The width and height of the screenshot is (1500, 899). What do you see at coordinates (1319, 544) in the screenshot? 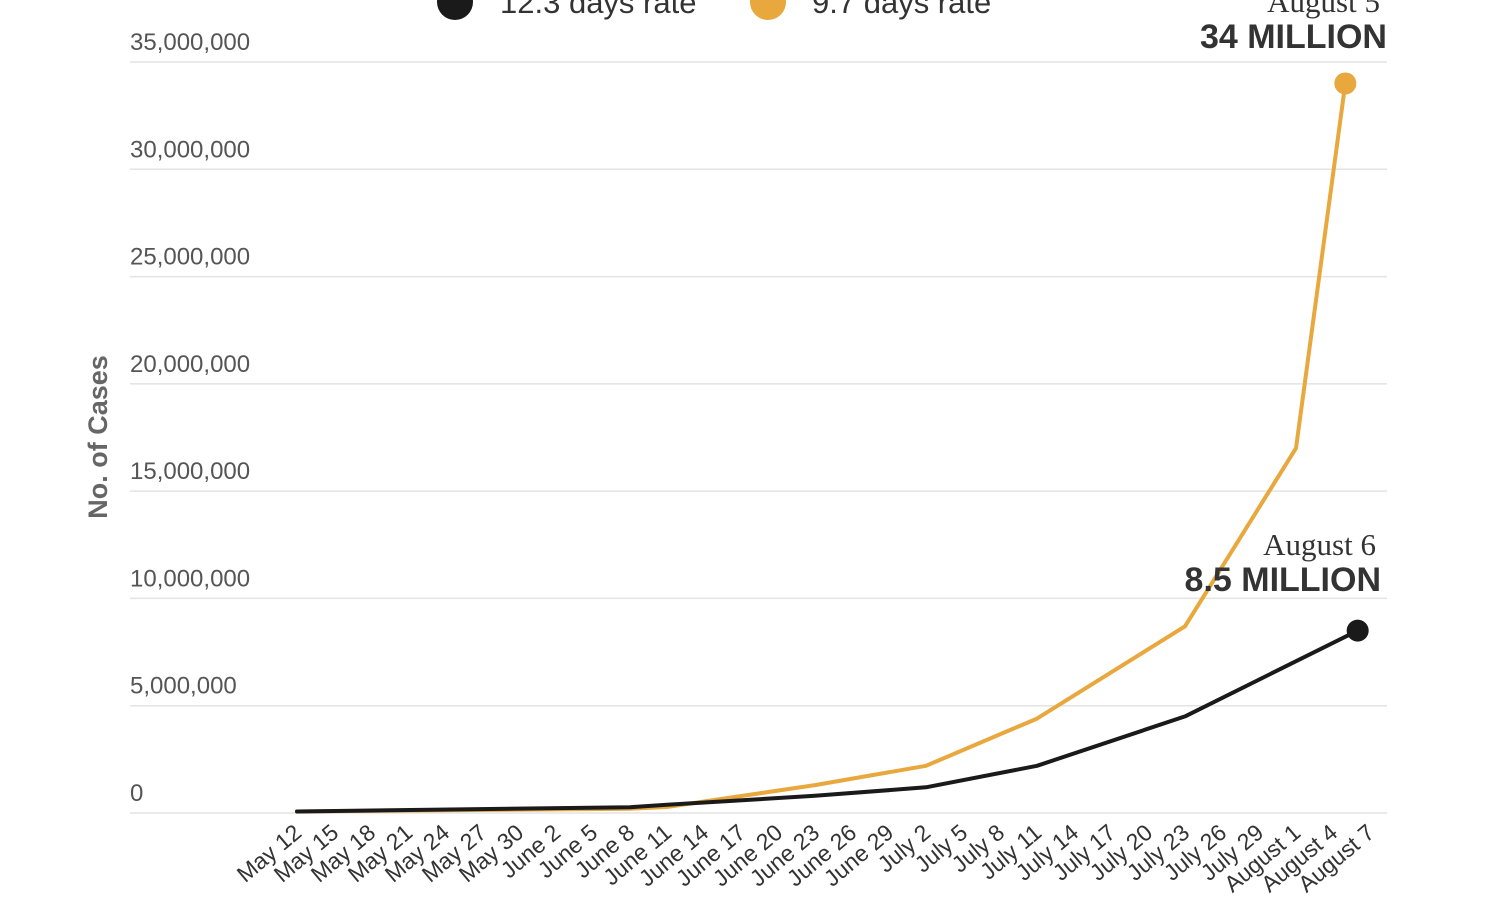
I see `annotation-date-12-3-days-rate: August 6` at bounding box center [1319, 544].